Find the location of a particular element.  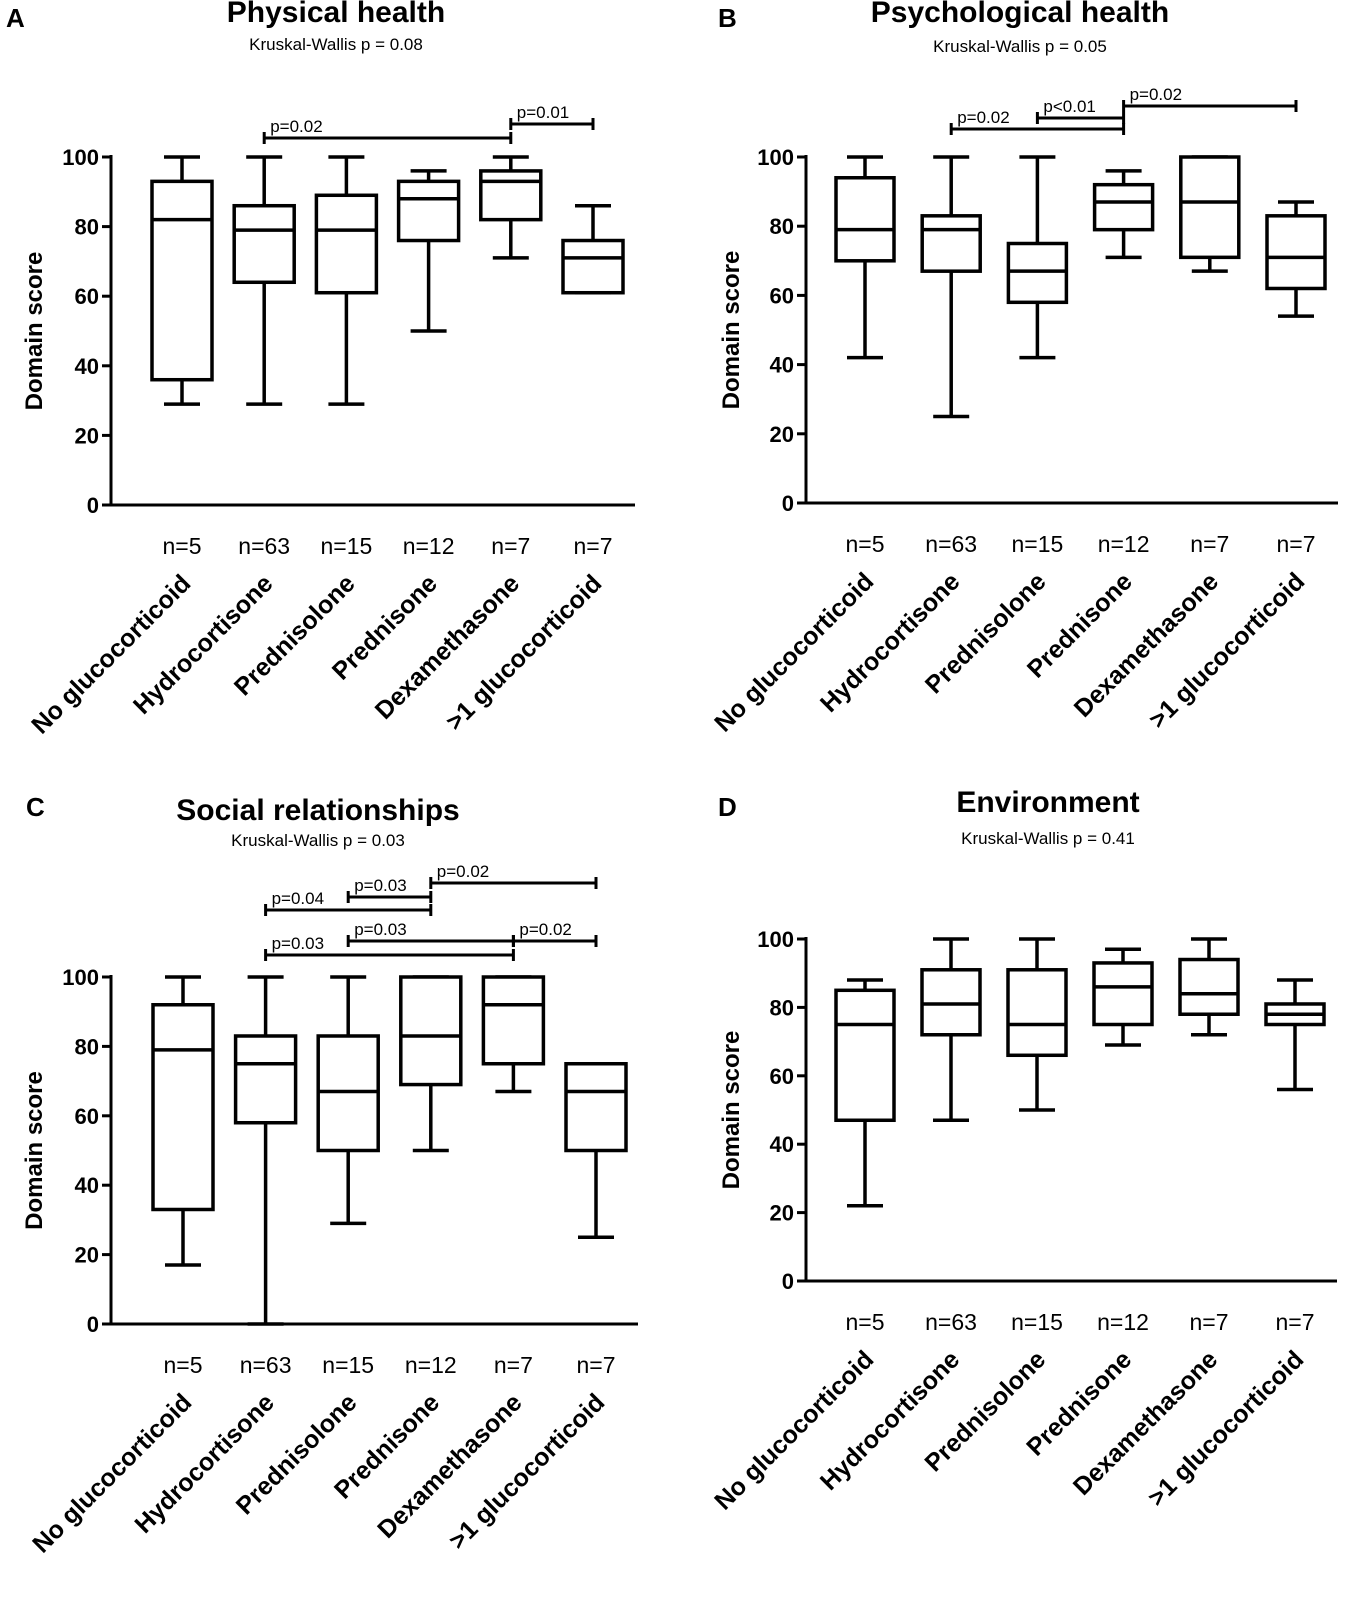

p-value-label: p=0.04 is located at coordinates (298, 898).